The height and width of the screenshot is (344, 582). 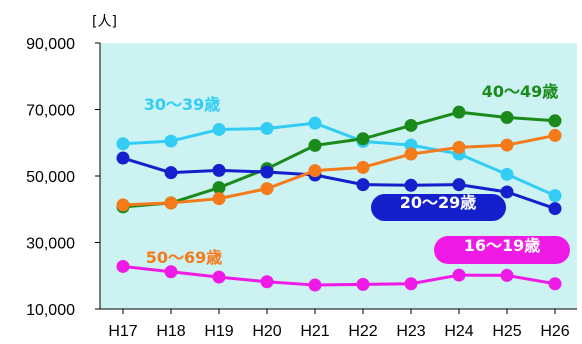 I want to click on x-tick-label: H24, so click(x=458, y=331).